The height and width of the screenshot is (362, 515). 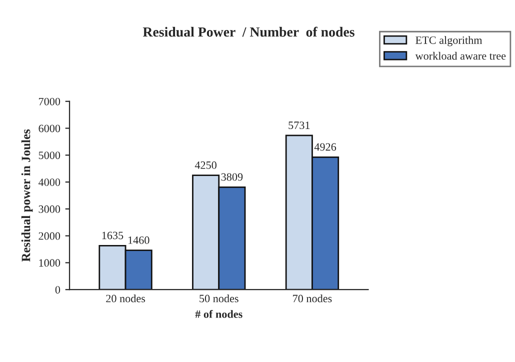 What do you see at coordinates (218, 314) in the screenshot?
I see `x-axis-title: # of nodes` at bounding box center [218, 314].